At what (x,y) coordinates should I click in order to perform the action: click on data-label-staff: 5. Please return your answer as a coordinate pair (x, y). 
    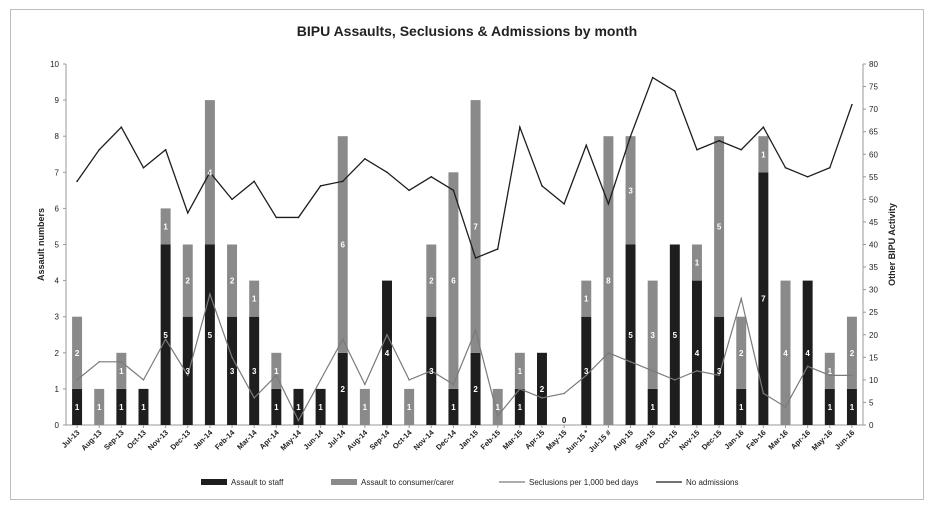
    Looking at the image, I should click on (630, 335).